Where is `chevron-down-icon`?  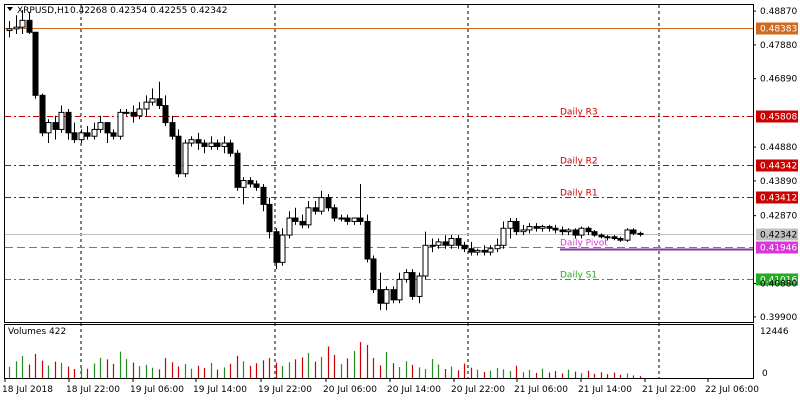 chevron-down-icon is located at coordinates (10, 9).